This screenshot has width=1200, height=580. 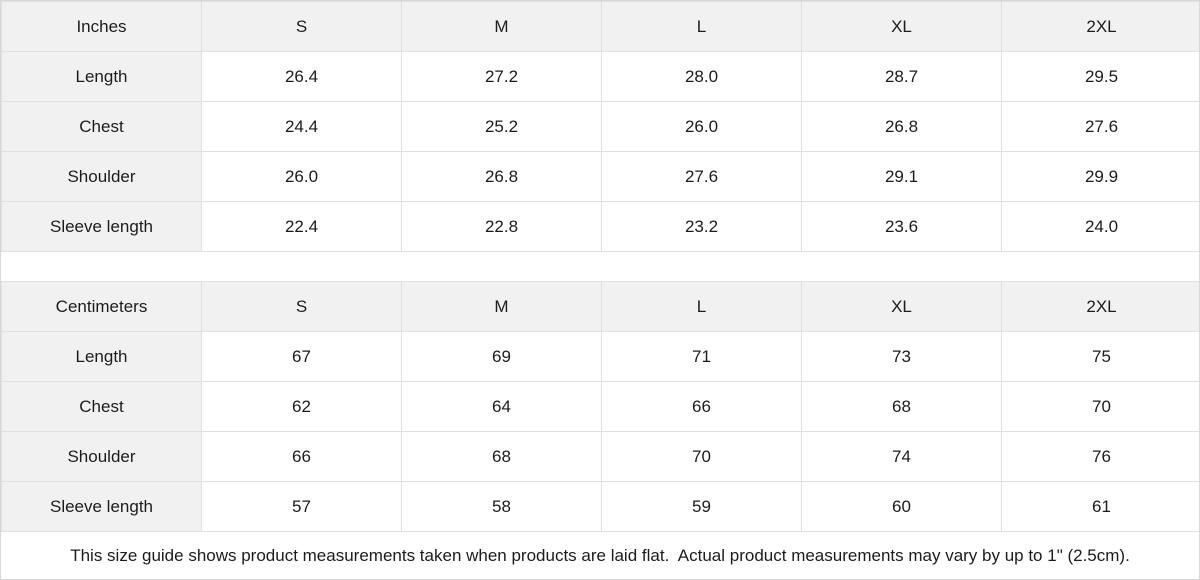 I want to click on value-cell: 69, so click(x=501, y=356).